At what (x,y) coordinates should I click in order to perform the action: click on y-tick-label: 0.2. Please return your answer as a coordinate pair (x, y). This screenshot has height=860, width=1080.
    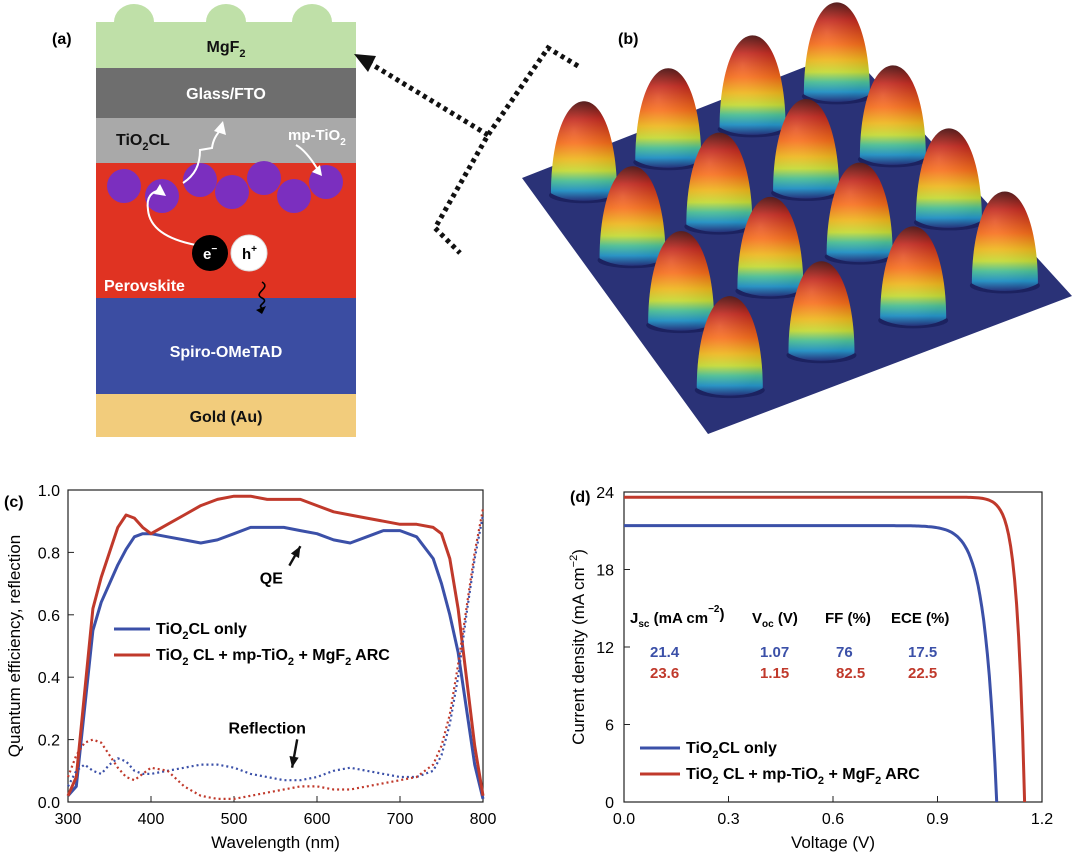
    Looking at the image, I should click on (49, 741).